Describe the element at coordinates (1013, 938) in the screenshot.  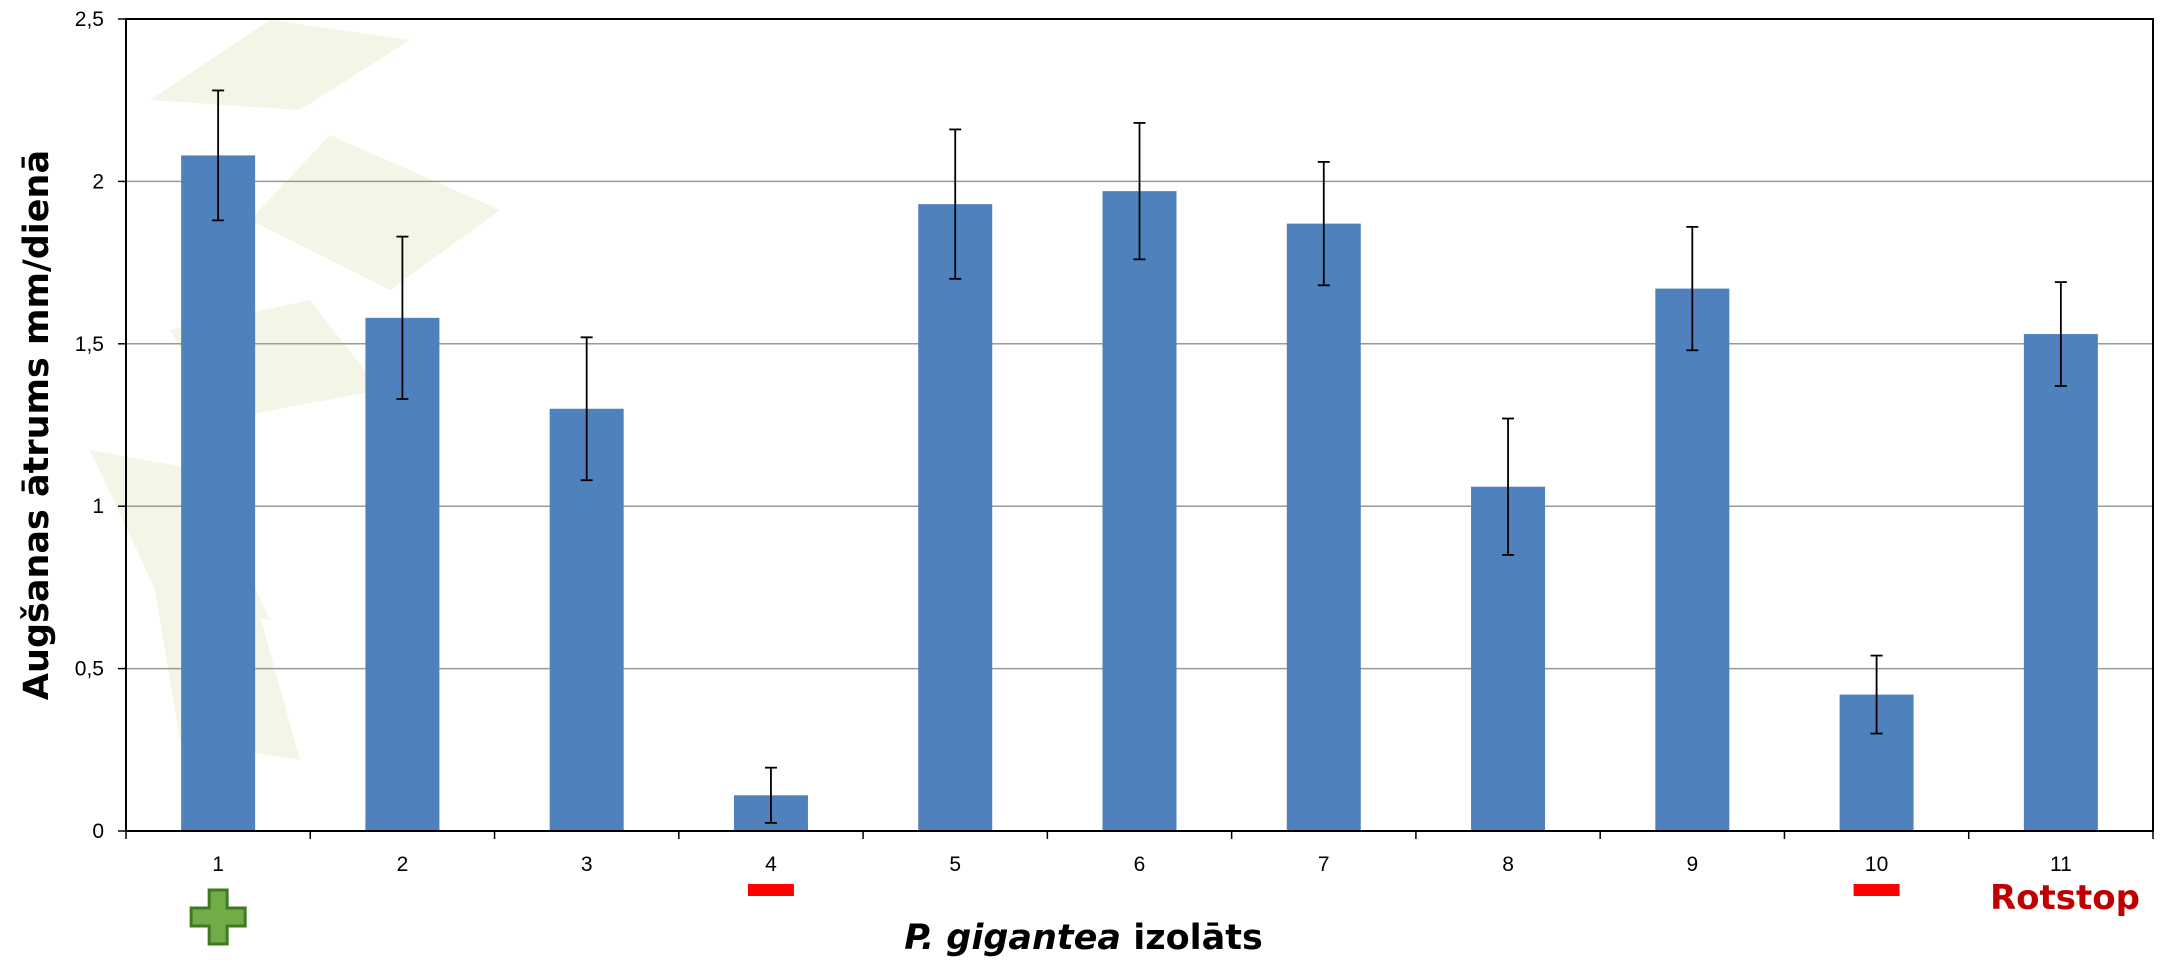
I see `x-axis-label-species: P. gigantea` at that location.